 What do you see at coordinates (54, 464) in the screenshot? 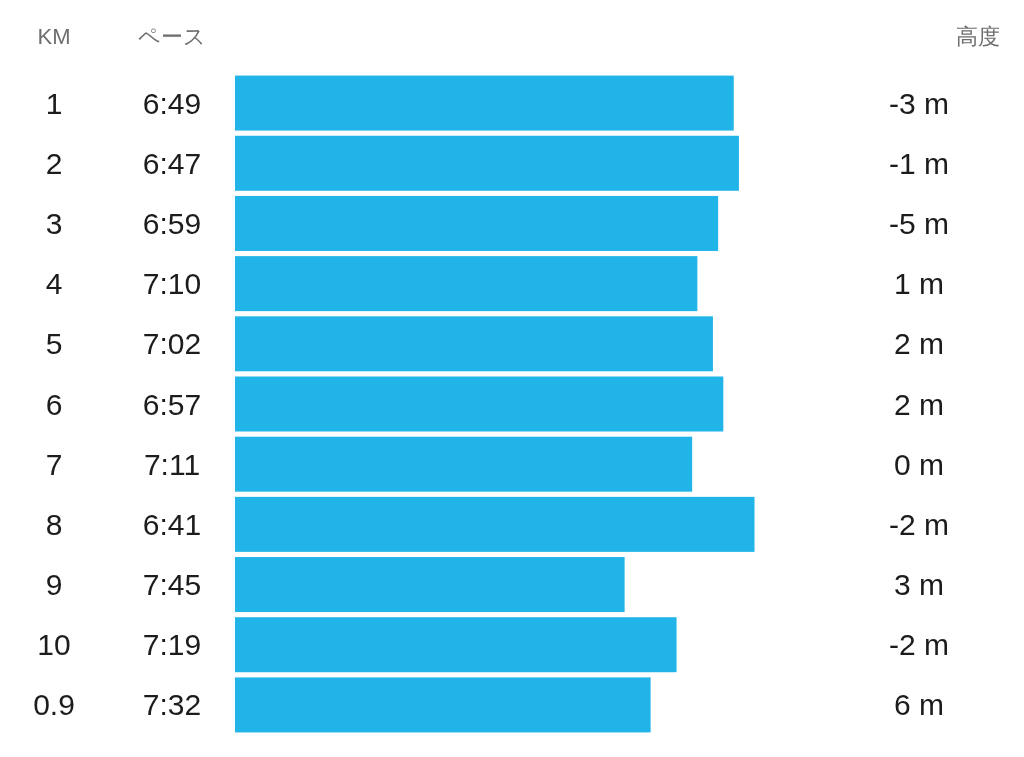
I see `category-label: 7` at bounding box center [54, 464].